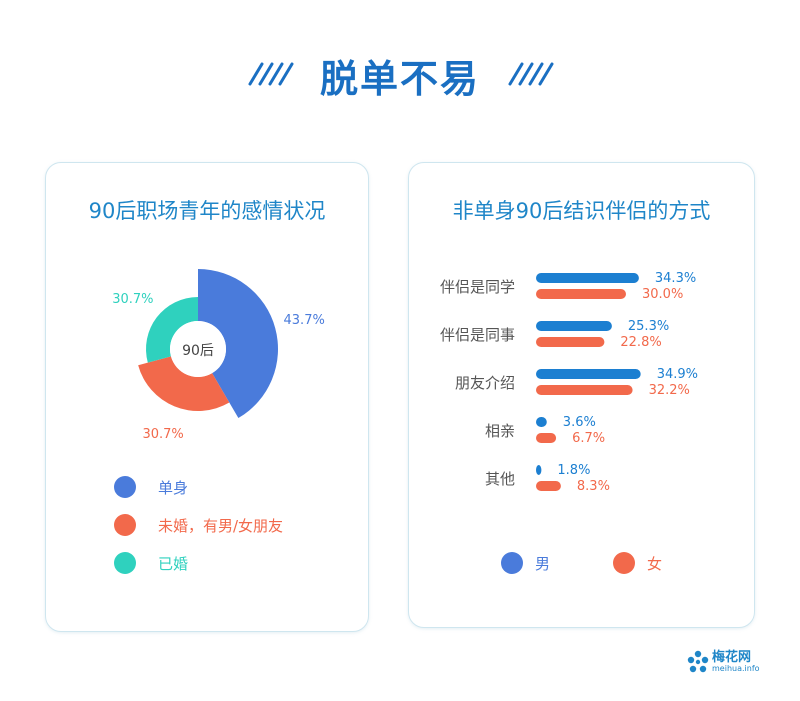 Image resolution: width=800 pixels, height=701 pixels. I want to click on bar-category-label: 伴侣是同学, so click(477, 287).